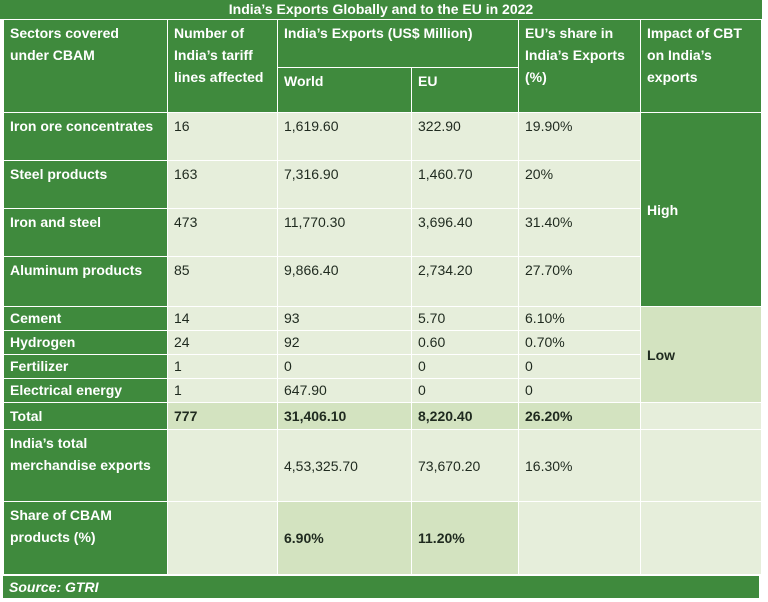 The height and width of the screenshot is (602, 768). Describe the element at coordinates (222, 66) in the screenshot. I see `header-tariff-lines: Number of India’s tariff lines affected` at that location.